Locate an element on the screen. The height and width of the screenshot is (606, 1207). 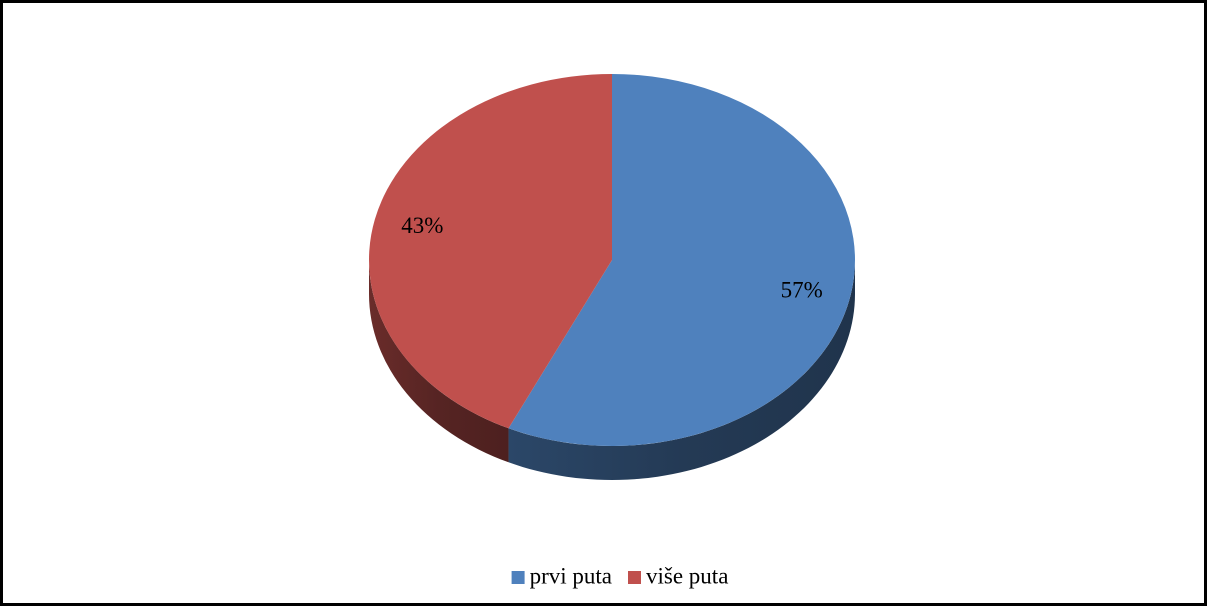
legend-label: više puta is located at coordinates (687, 575).